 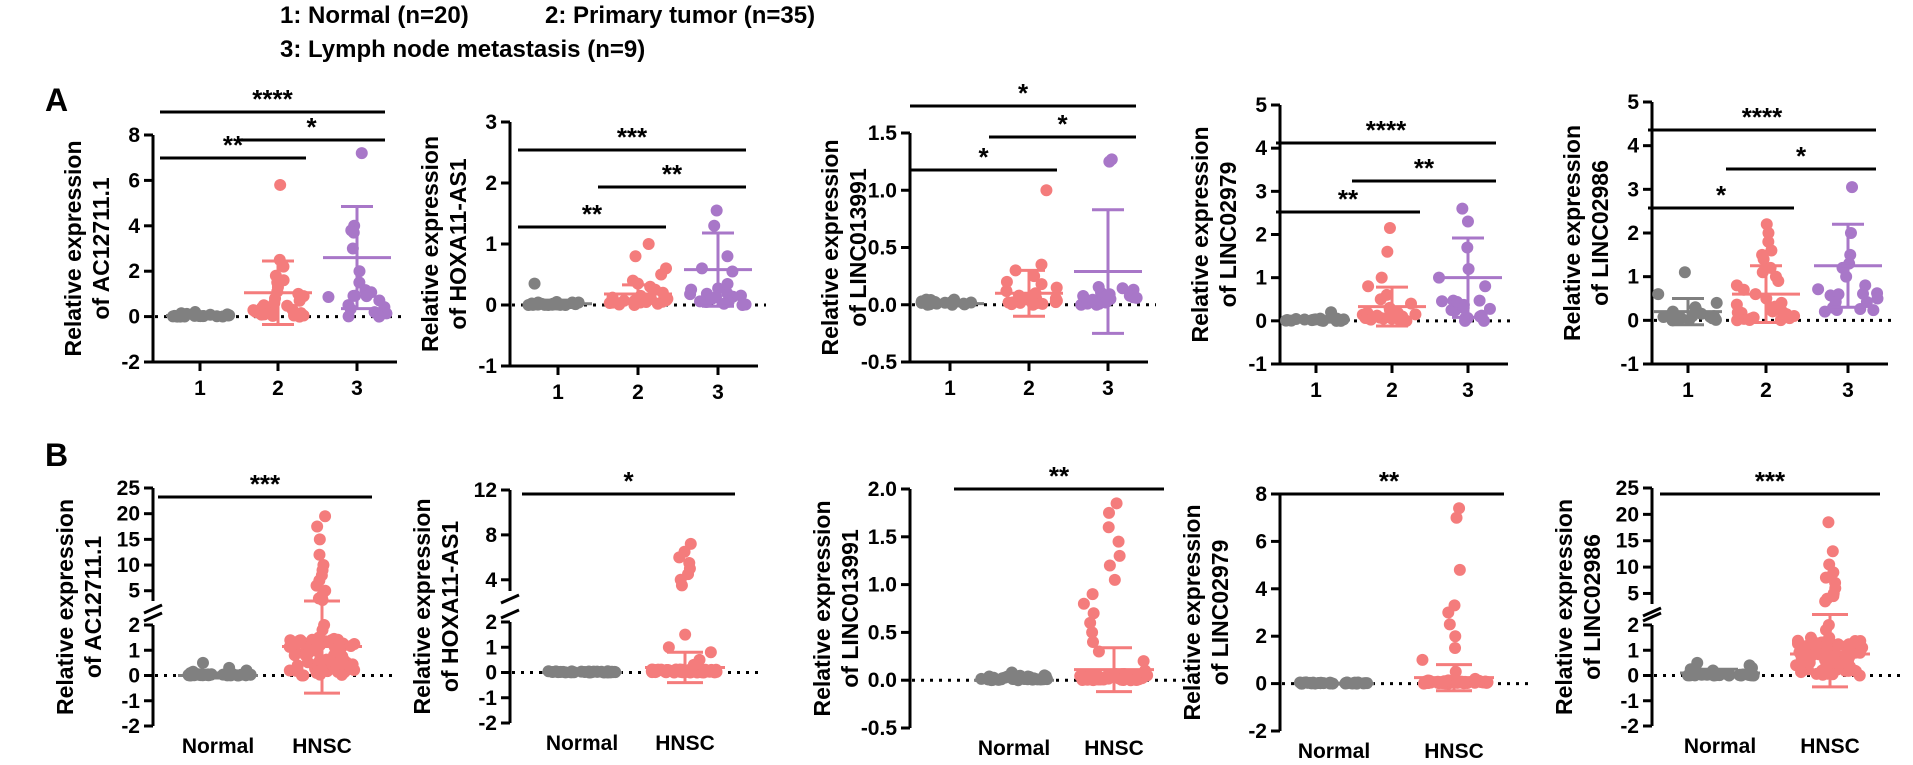 I want to click on y-tick-label: 0.0, so click(x=882, y=680).